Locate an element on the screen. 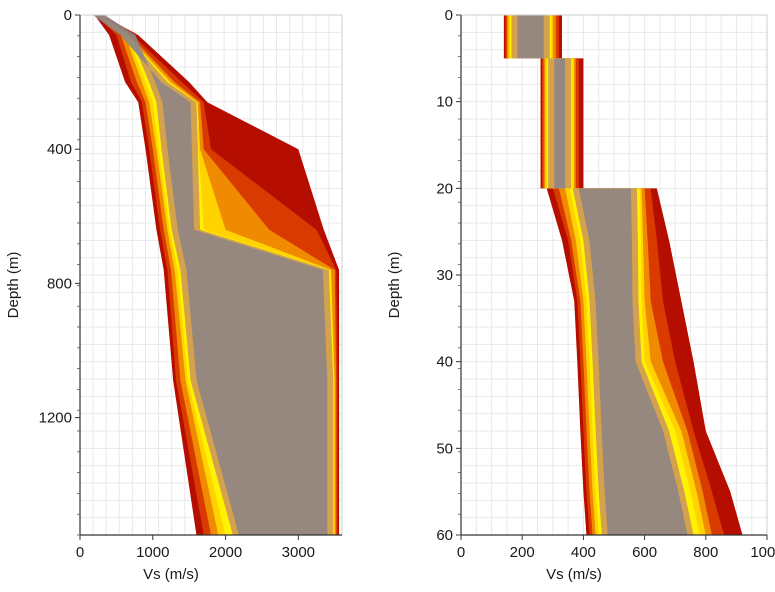  y-tick-label: 1200 is located at coordinates (55, 418).